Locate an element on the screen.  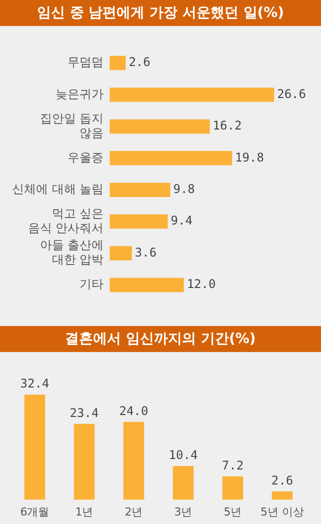
x-tick-label: 5년 is located at coordinates (233, 511).